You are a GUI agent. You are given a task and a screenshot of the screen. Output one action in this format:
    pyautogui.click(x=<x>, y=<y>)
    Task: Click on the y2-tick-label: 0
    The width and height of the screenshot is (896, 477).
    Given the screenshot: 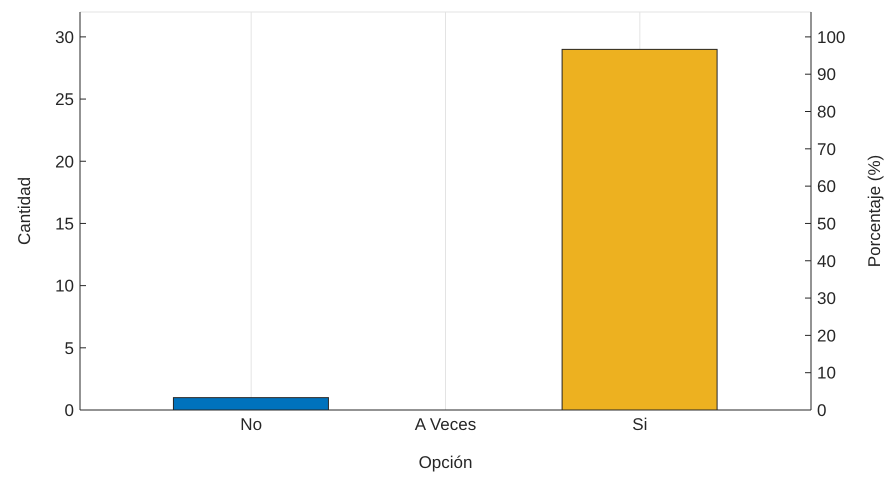 What is the action you would take?
    pyautogui.click(x=821, y=410)
    